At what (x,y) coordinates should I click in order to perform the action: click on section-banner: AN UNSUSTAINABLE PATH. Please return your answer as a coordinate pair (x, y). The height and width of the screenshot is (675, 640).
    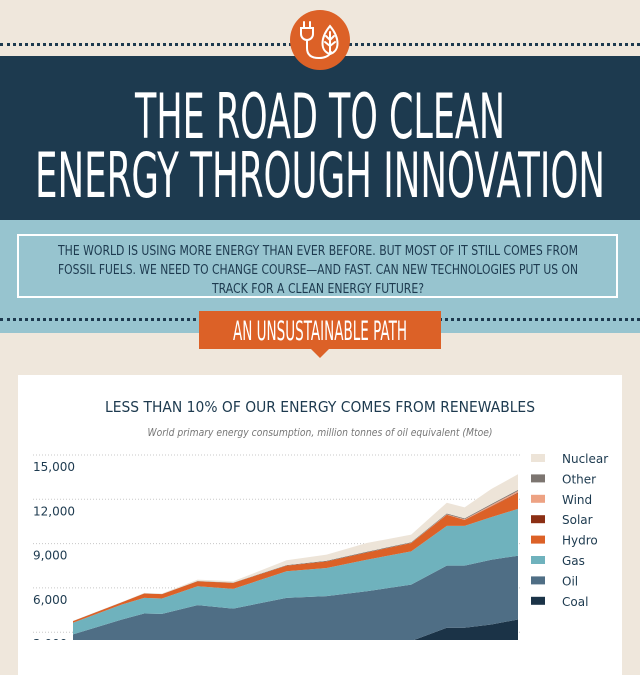
    Looking at the image, I should click on (320, 334).